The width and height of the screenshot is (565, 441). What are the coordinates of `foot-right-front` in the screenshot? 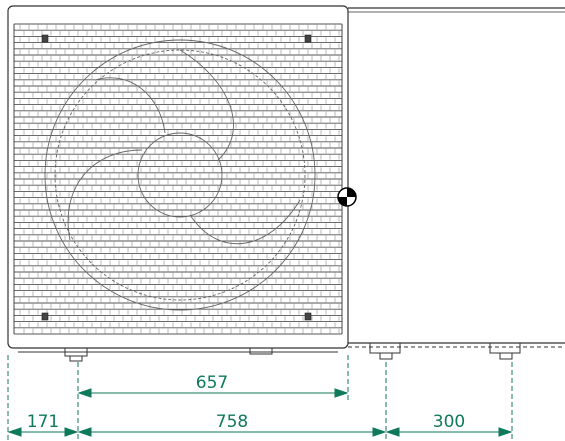 It's located at (385, 348).